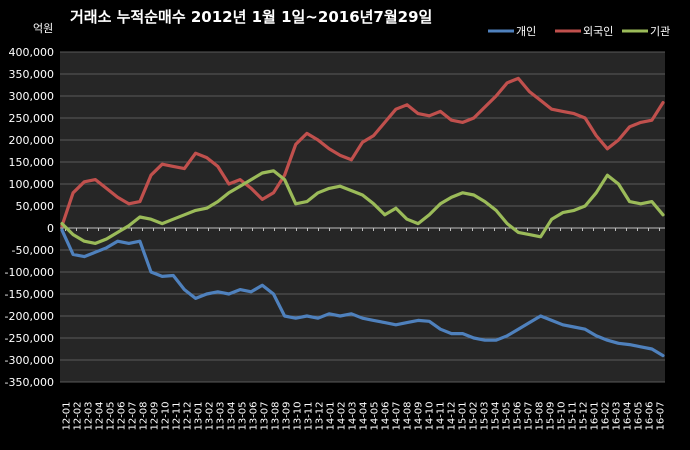 This screenshot has width=690, height=450. I want to click on x-tick-label: 14-08, so click(408, 415).